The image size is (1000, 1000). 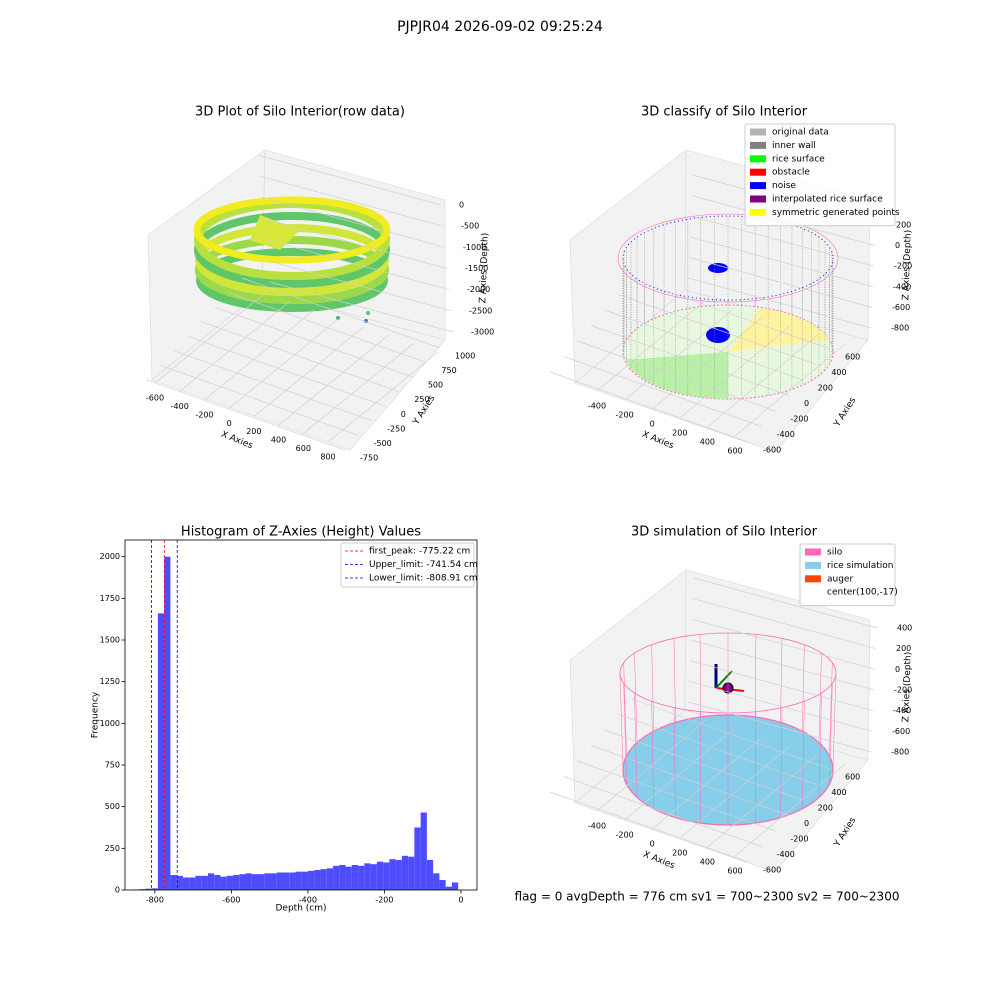 What do you see at coordinates (110, 640) in the screenshot?
I see `y-tick-label: 1500` at bounding box center [110, 640].